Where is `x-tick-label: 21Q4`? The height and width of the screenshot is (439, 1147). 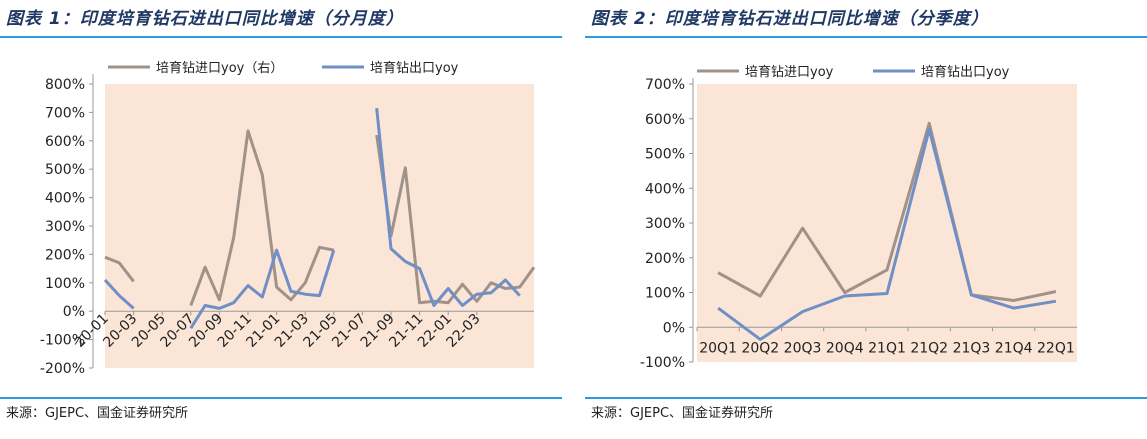 x-tick-label: 21Q4 is located at coordinates (1014, 348).